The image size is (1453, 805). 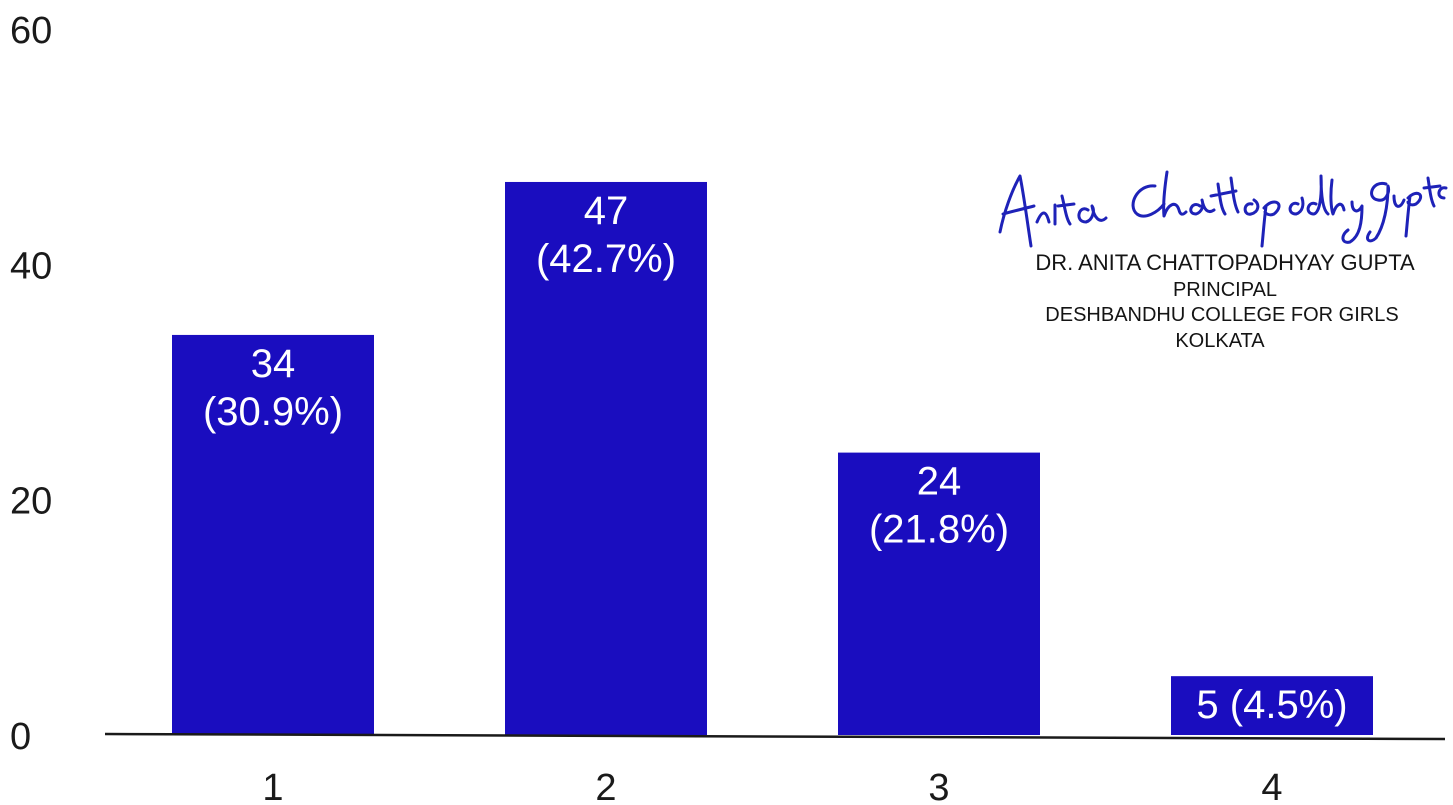 I want to click on signature-name: DR. ANITA CHATTOPADHYAY GUPTA, so click(x=1225, y=262).